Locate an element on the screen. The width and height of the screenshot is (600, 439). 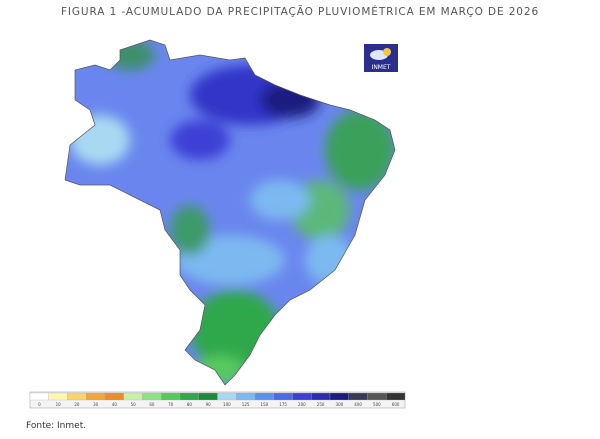
legend-label: 300 is located at coordinates (340, 404).